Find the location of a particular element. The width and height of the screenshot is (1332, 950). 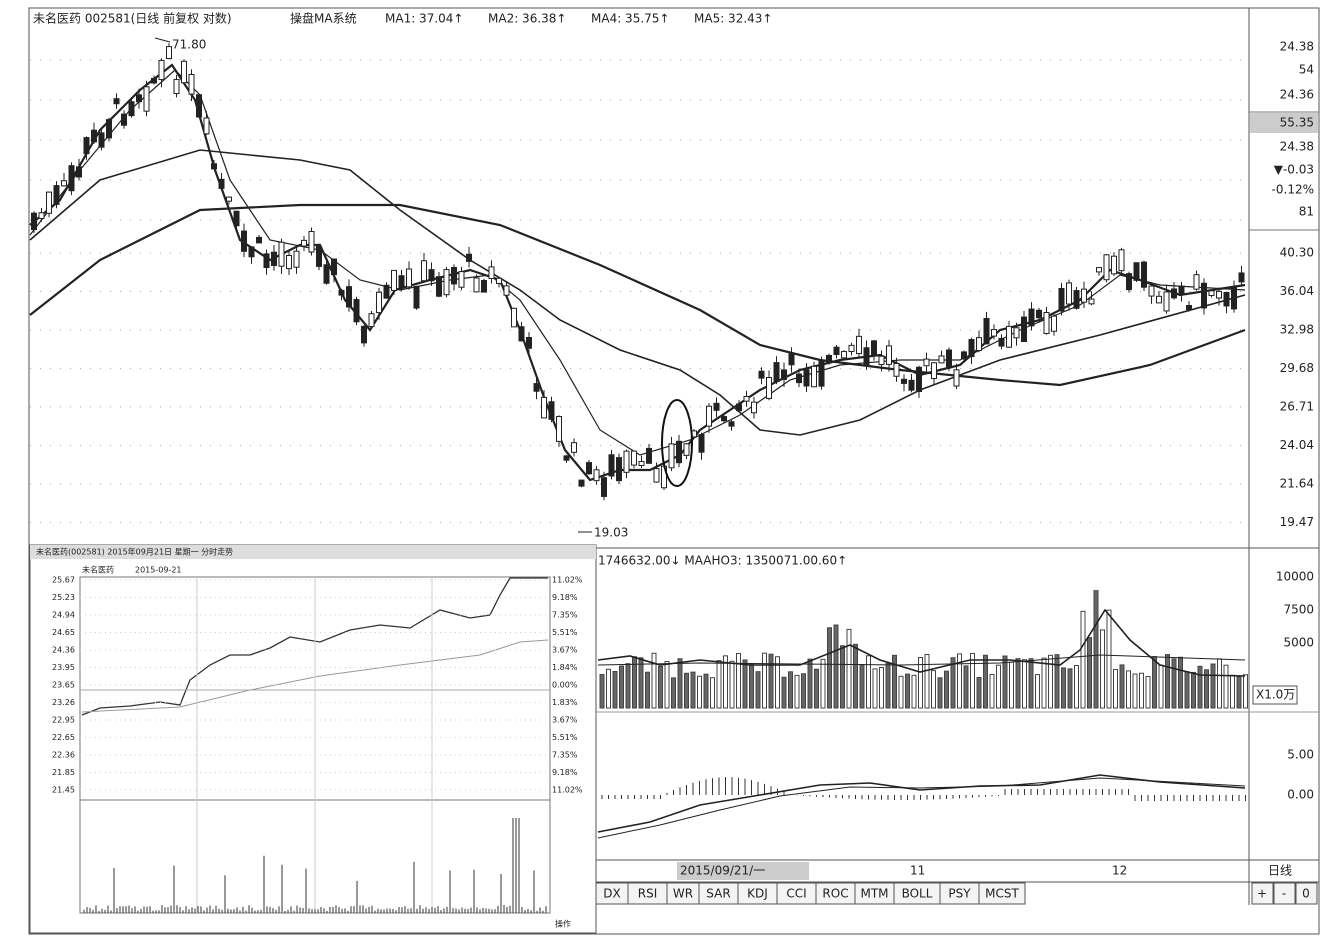

inset-average-line is located at coordinates (315, 676).